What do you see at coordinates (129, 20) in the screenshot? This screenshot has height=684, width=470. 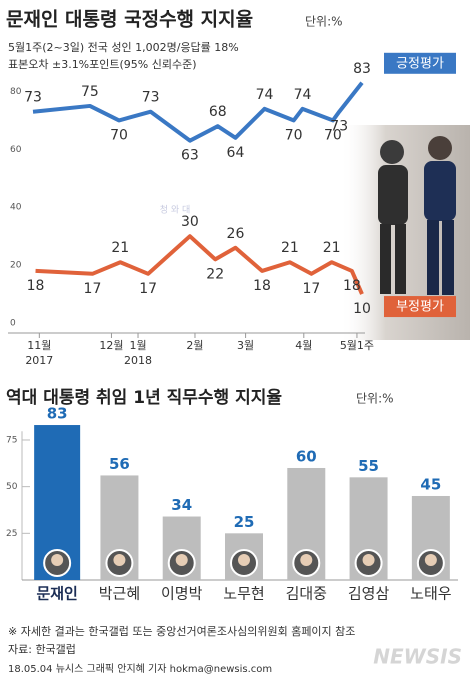 I see `chart-title: 문재인 대통령 국정수행 지지율` at bounding box center [129, 20].